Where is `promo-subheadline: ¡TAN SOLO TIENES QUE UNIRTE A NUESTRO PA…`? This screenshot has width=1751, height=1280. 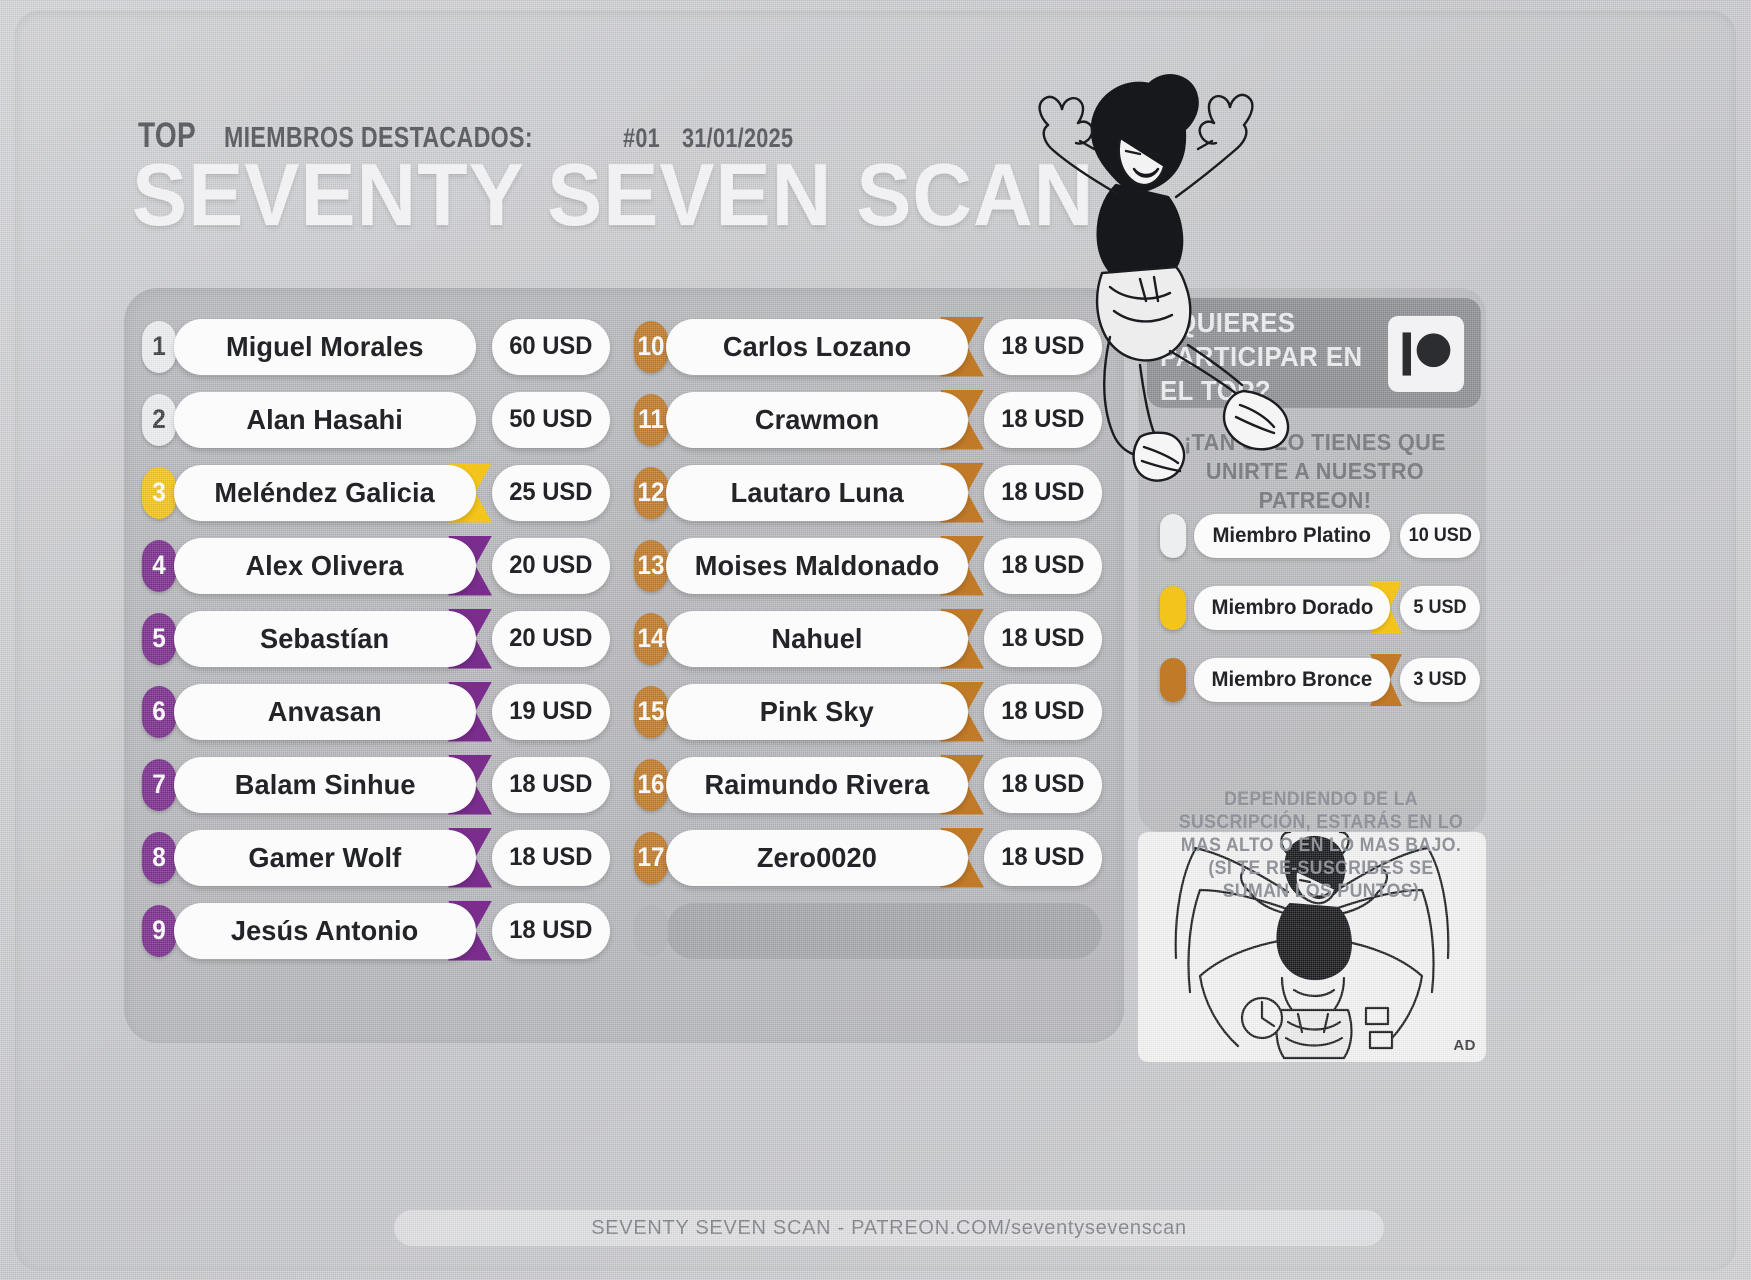 promo-subheadline: ¡TAN SOLO TIENES QUE UNIRTE A NUESTRO PA… is located at coordinates (1315, 471).